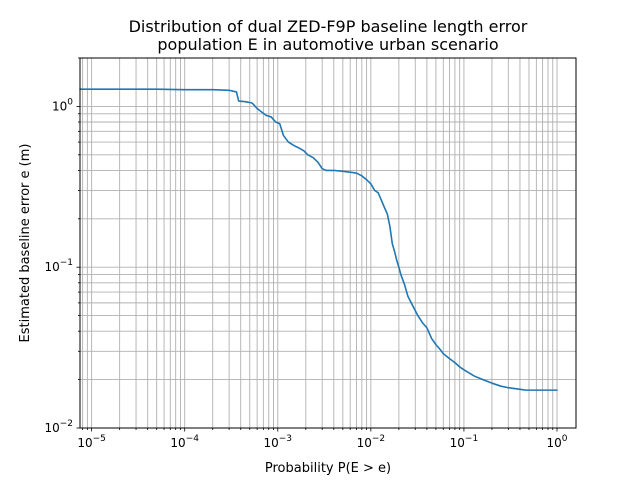 The height and width of the screenshot is (480, 640). What do you see at coordinates (62, 105) in the screenshot?
I see `y-tick-label: 10⁰` at bounding box center [62, 105].